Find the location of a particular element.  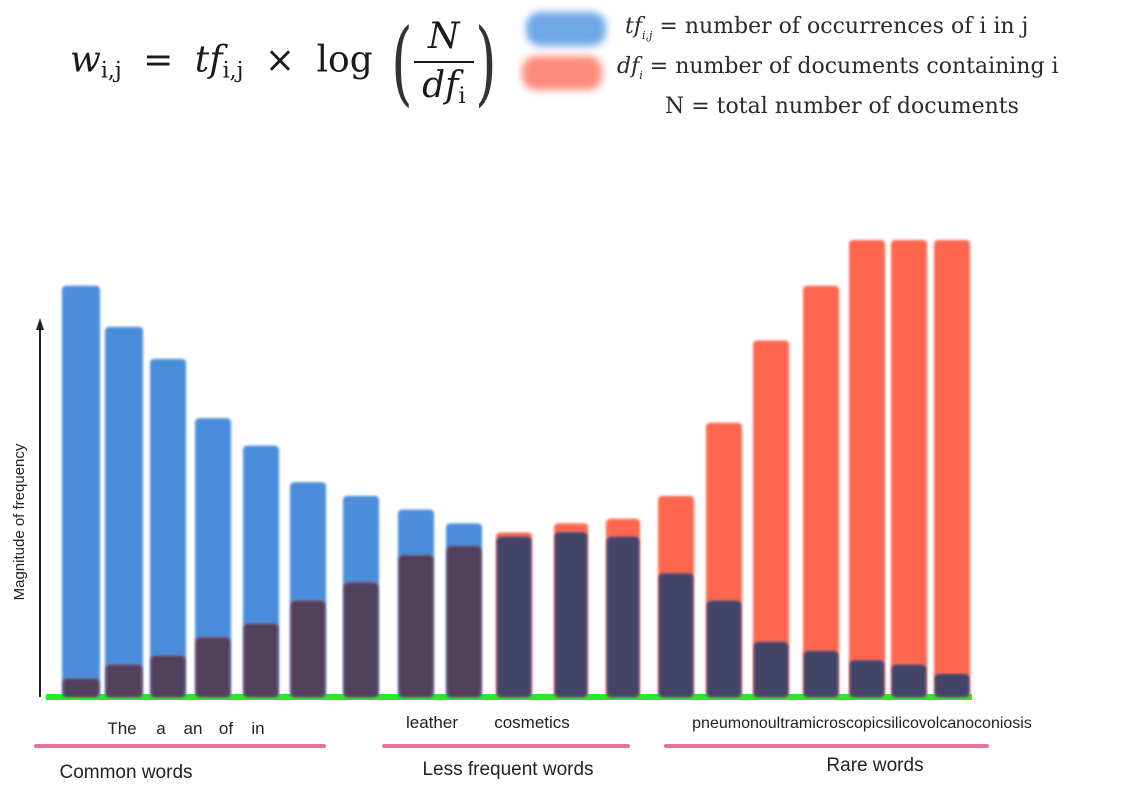

group-label-less: Less frequent words is located at coordinates (507, 769).